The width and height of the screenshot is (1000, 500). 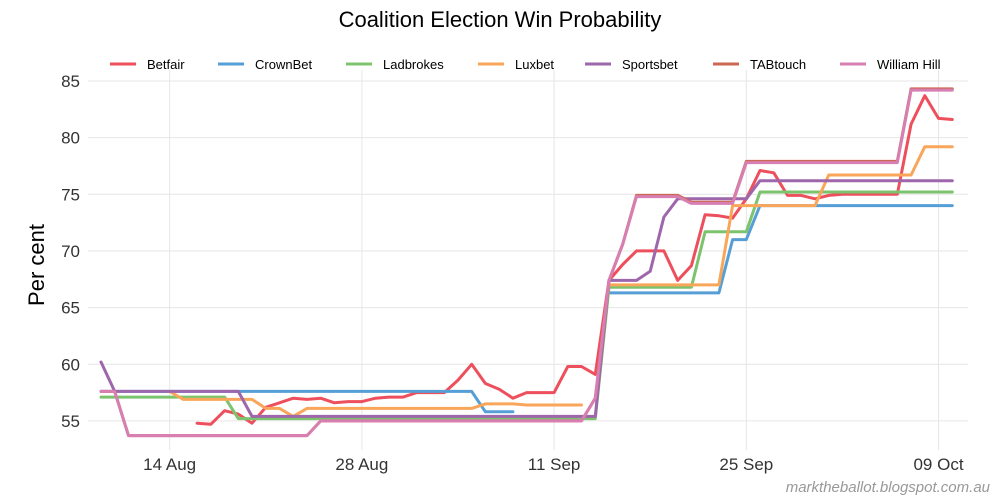 I want to click on chart-title: Coalition Election Win Probability, so click(x=500, y=19).